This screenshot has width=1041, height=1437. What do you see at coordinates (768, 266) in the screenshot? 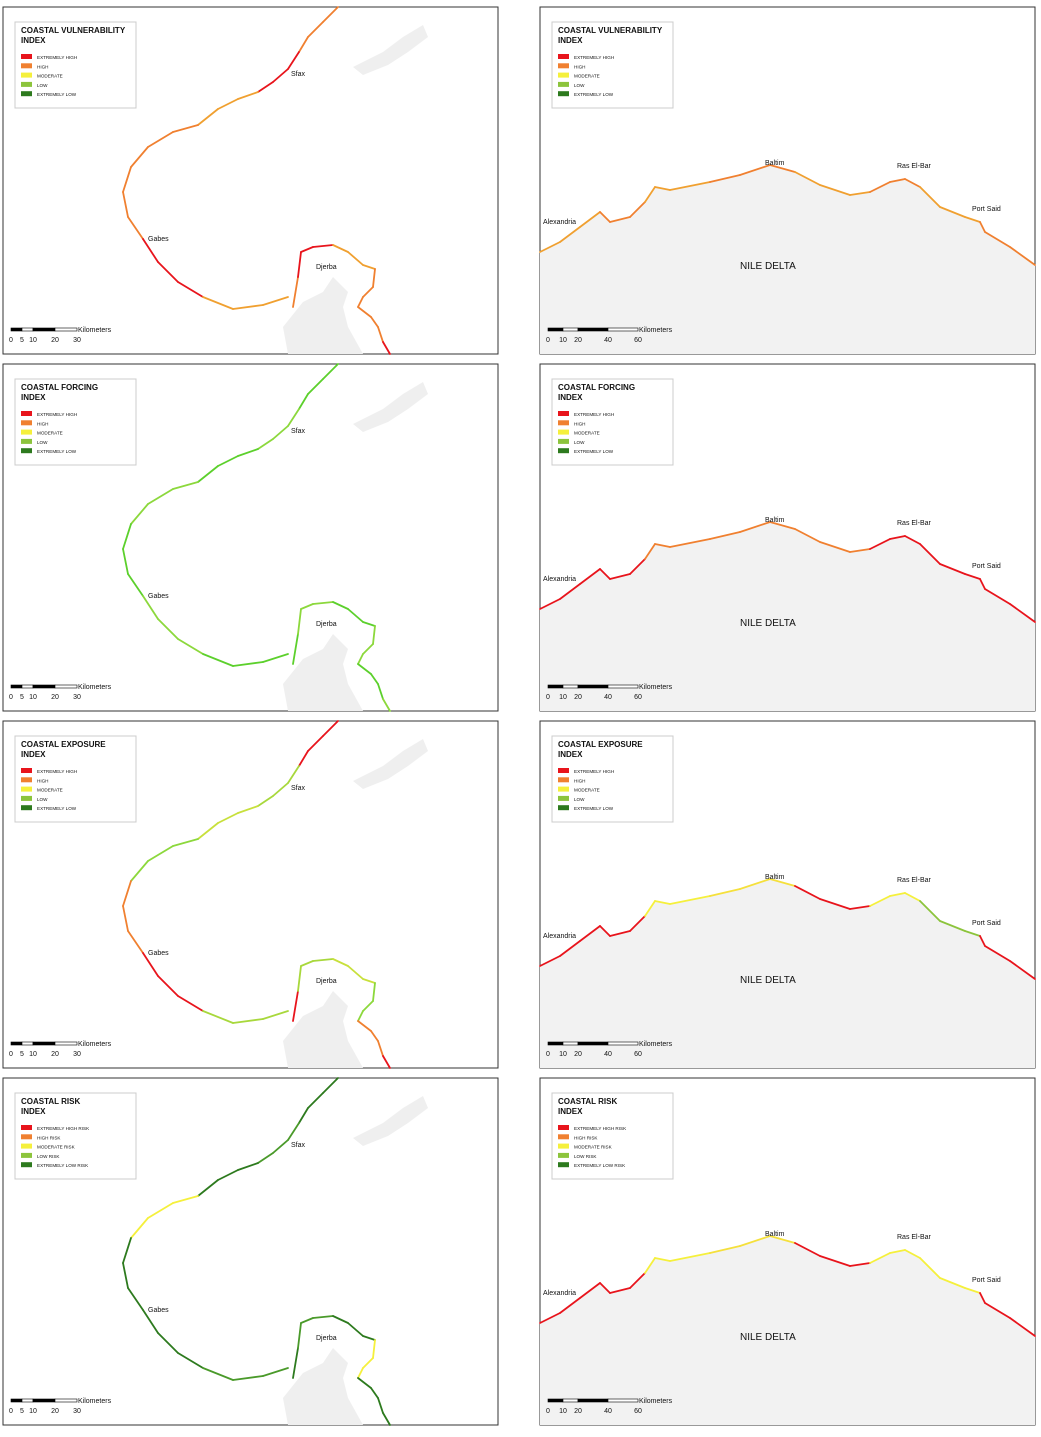
I see `region-label: NILE DELTA` at bounding box center [768, 266].